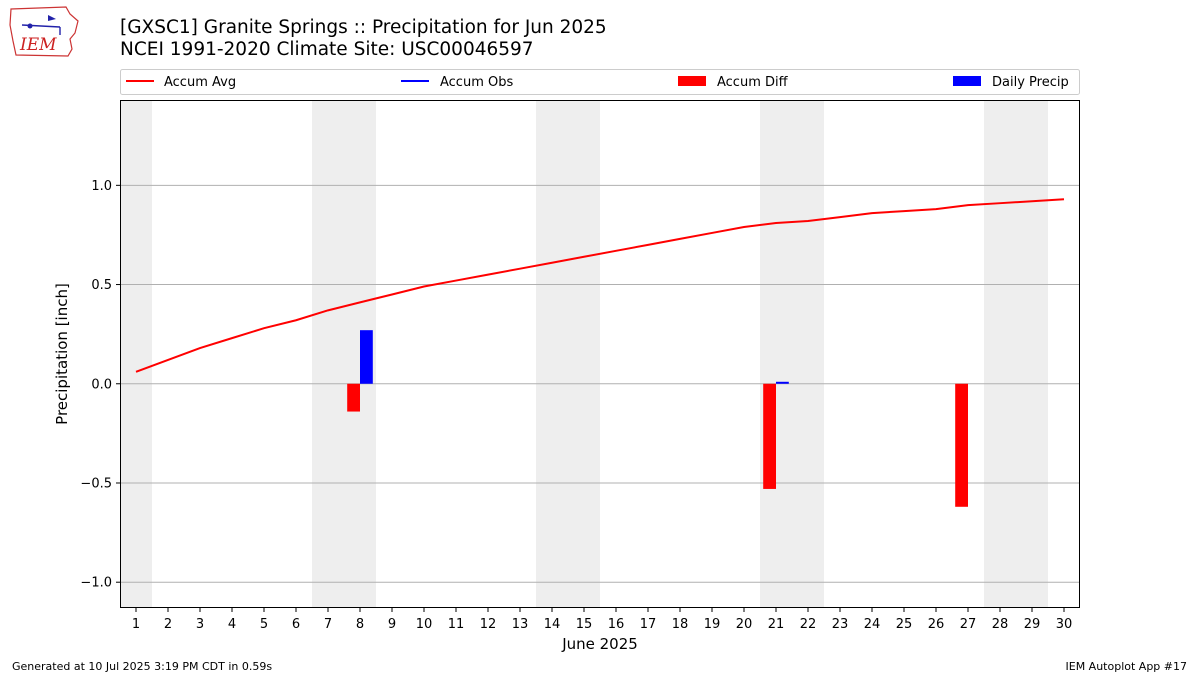 The image size is (1200, 675). I want to click on legend-label-accum-avg: Accum Avg, so click(200, 82).